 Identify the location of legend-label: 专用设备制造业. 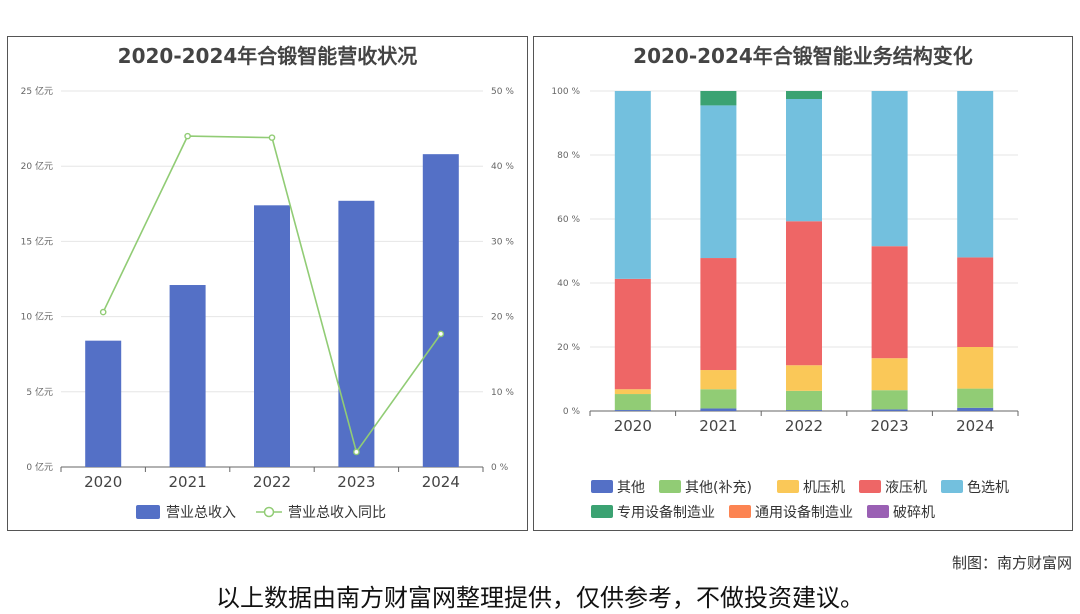
(666, 512).